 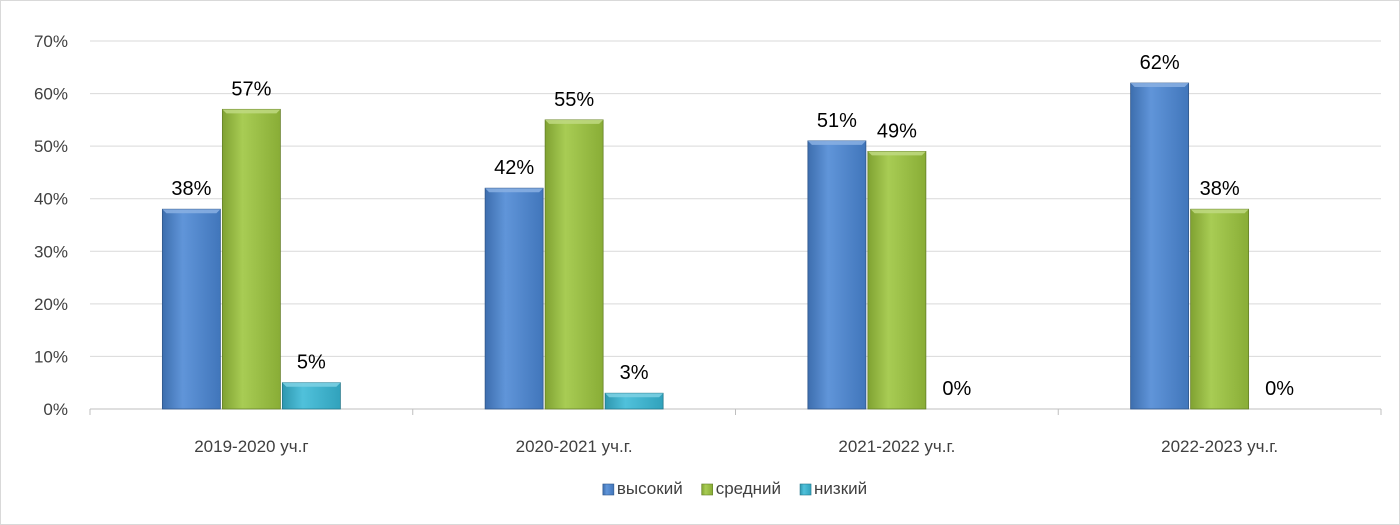 What do you see at coordinates (1219, 446) in the screenshot?
I see `x-tick-label: 2022-2023 уч.г.` at bounding box center [1219, 446].